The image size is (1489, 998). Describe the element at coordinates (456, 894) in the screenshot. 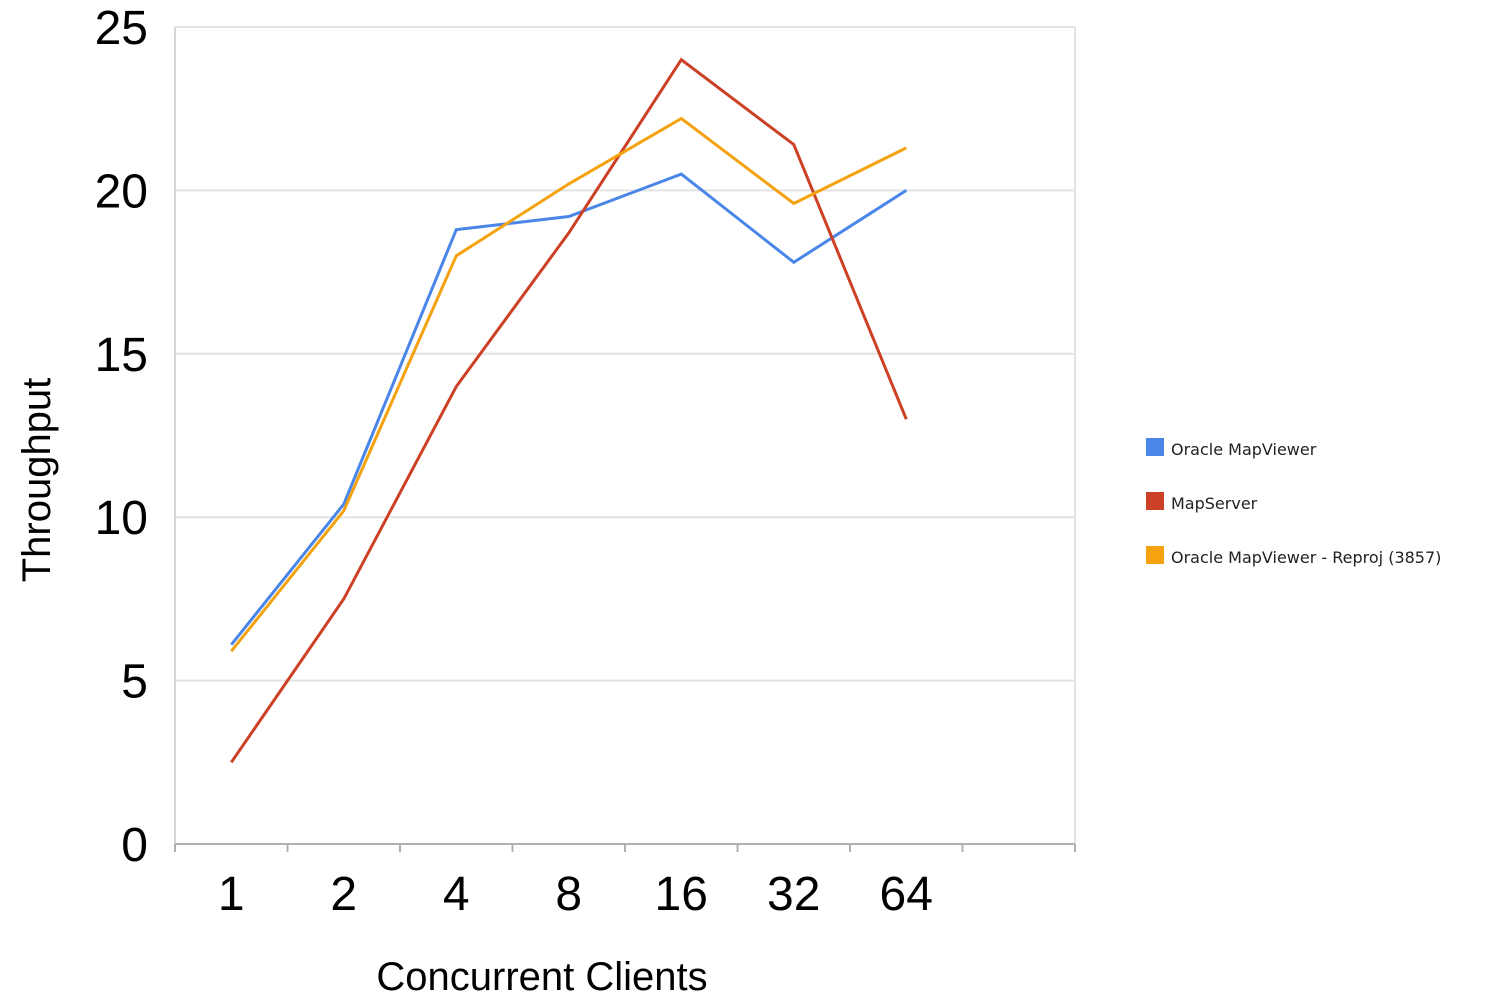

I see `x-tick-label: 4` at that location.